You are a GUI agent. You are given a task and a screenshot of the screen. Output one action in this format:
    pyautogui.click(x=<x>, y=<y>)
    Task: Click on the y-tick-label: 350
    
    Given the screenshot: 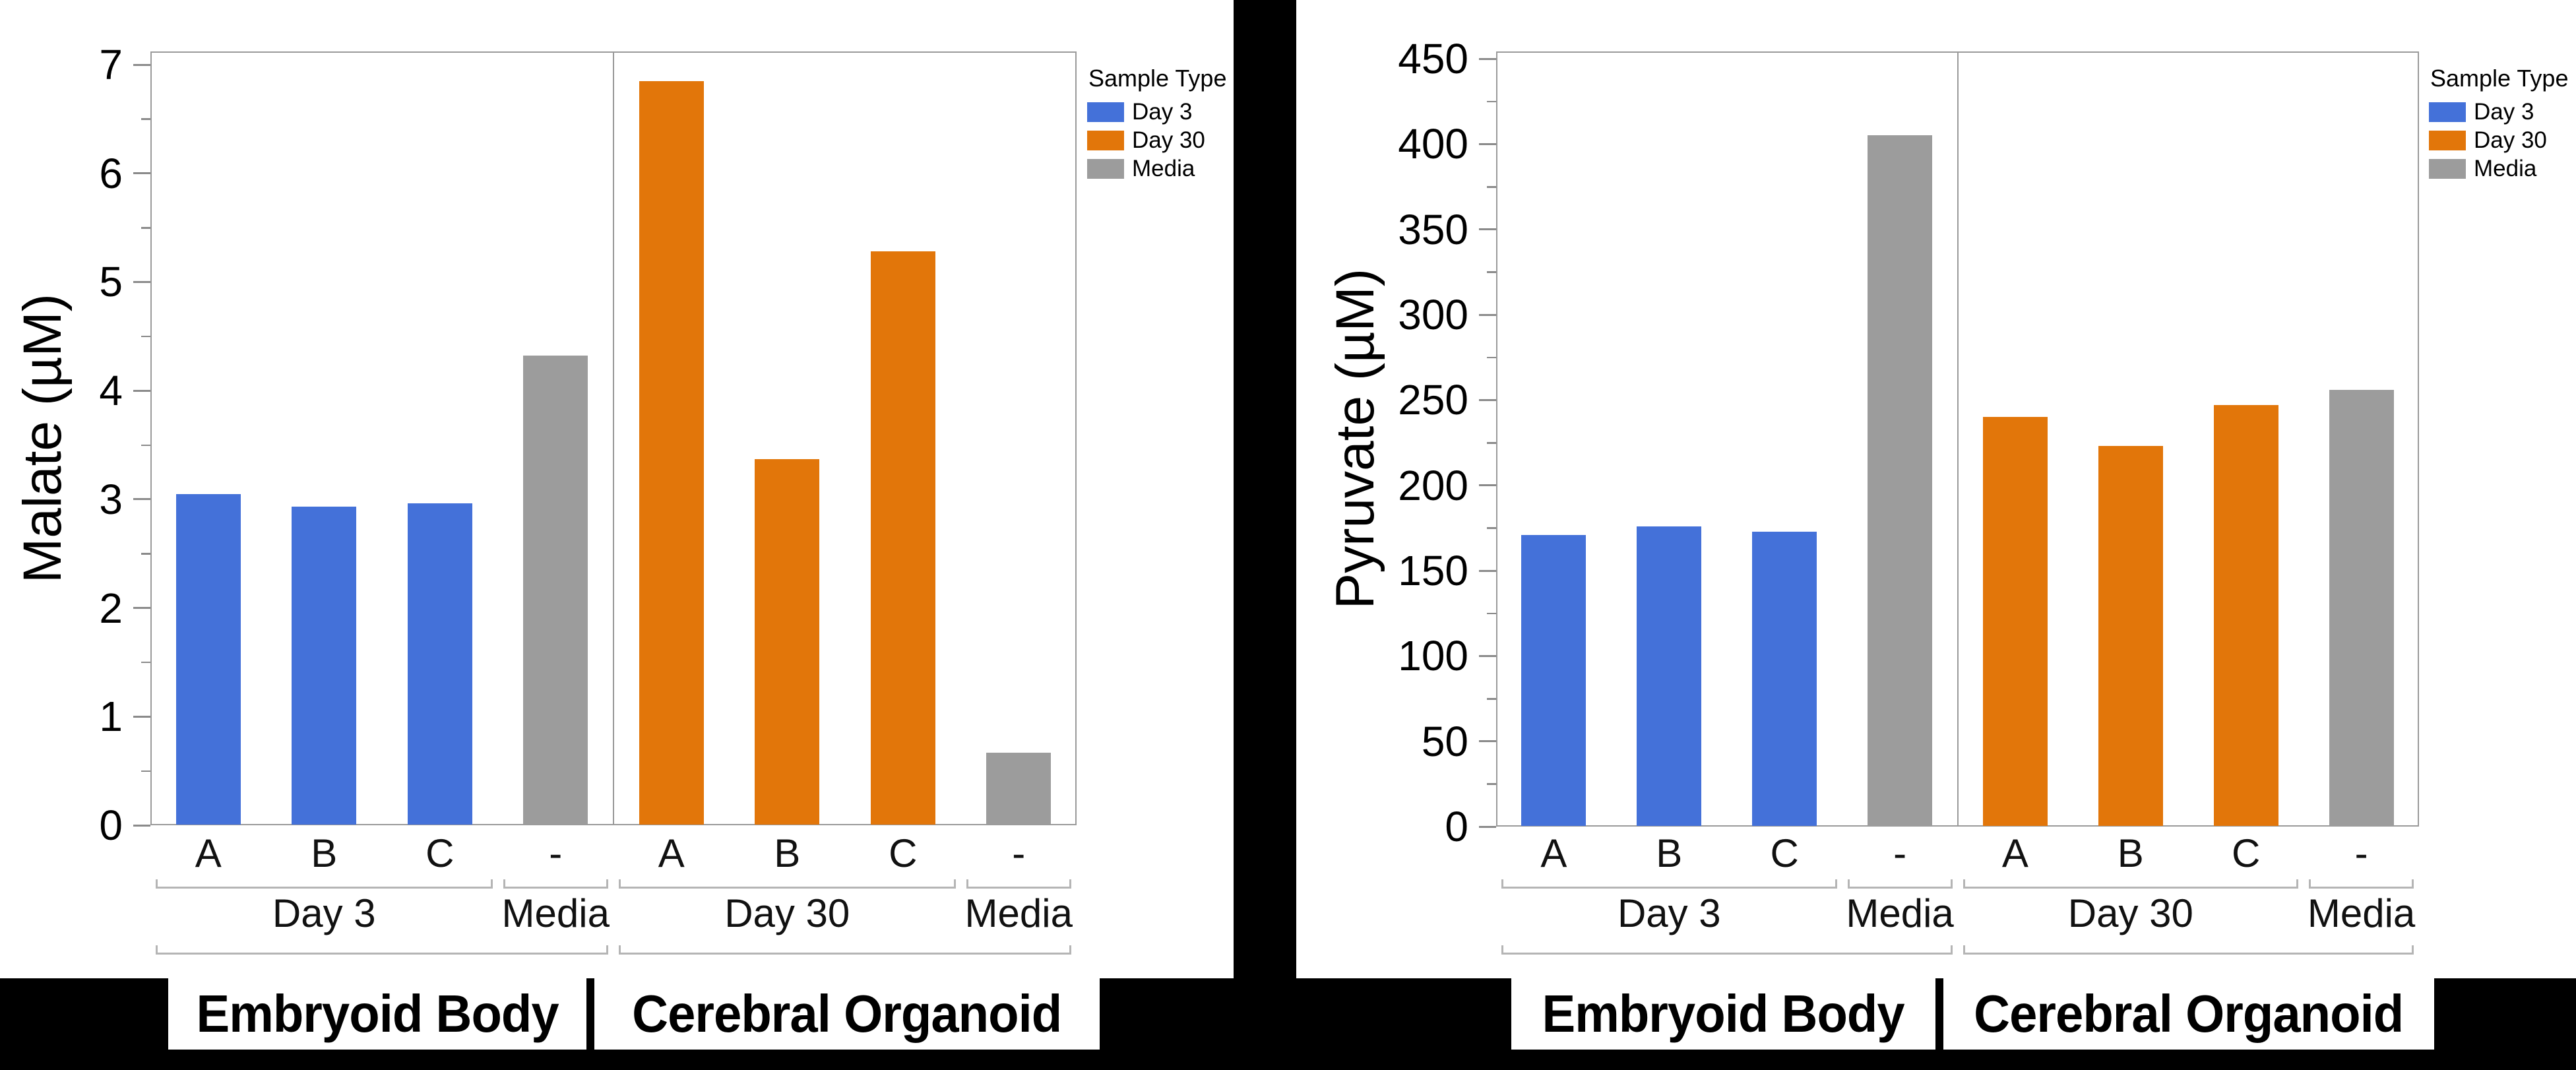 What is the action you would take?
    pyautogui.click(x=1433, y=229)
    